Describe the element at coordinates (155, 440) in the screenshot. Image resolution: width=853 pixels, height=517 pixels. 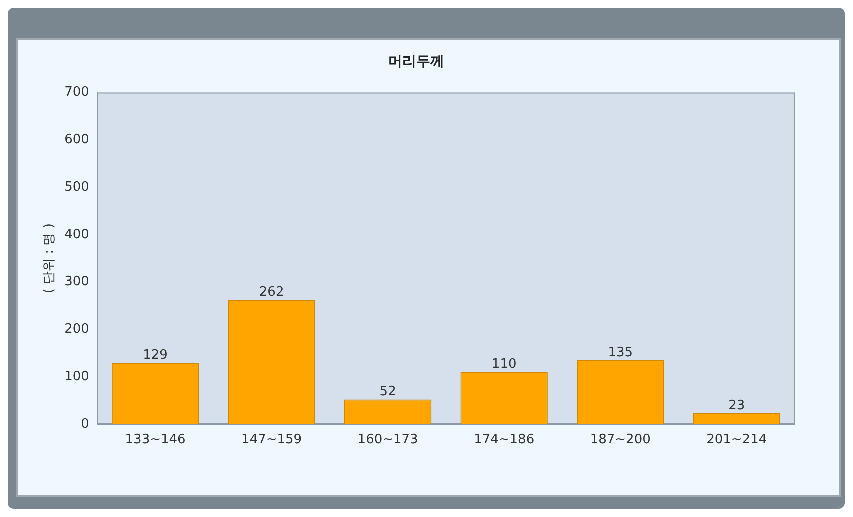
I see `x-tick-label: 133~146` at that location.